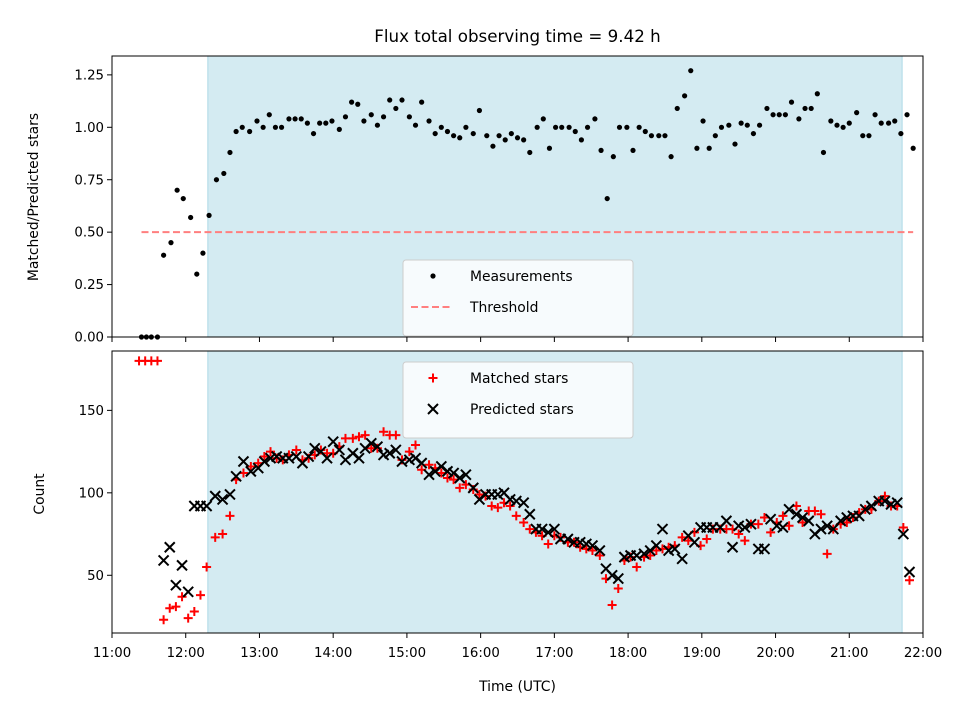  Describe the element at coordinates (518, 400) in the screenshot. I see `legend-box` at that location.